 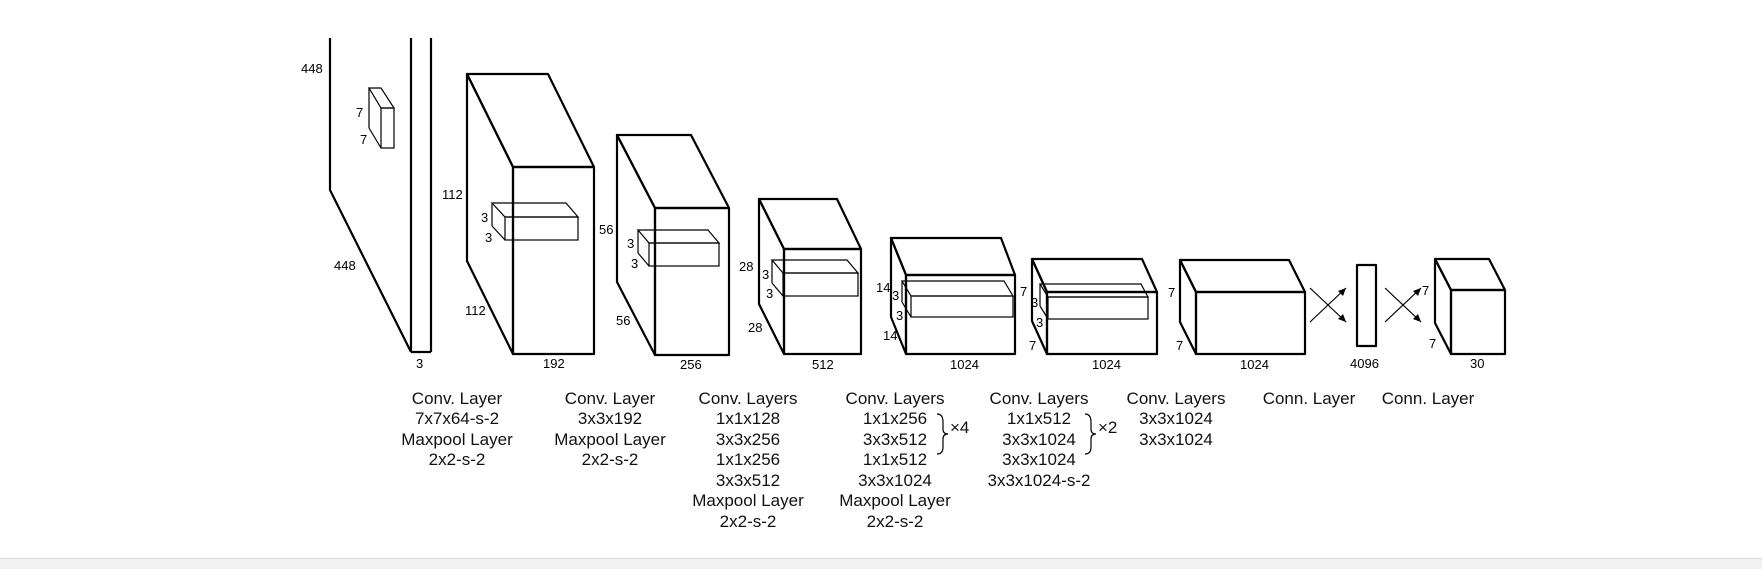 I want to click on input-layer-block: 448 448 3 7 7, so click(x=367, y=204).